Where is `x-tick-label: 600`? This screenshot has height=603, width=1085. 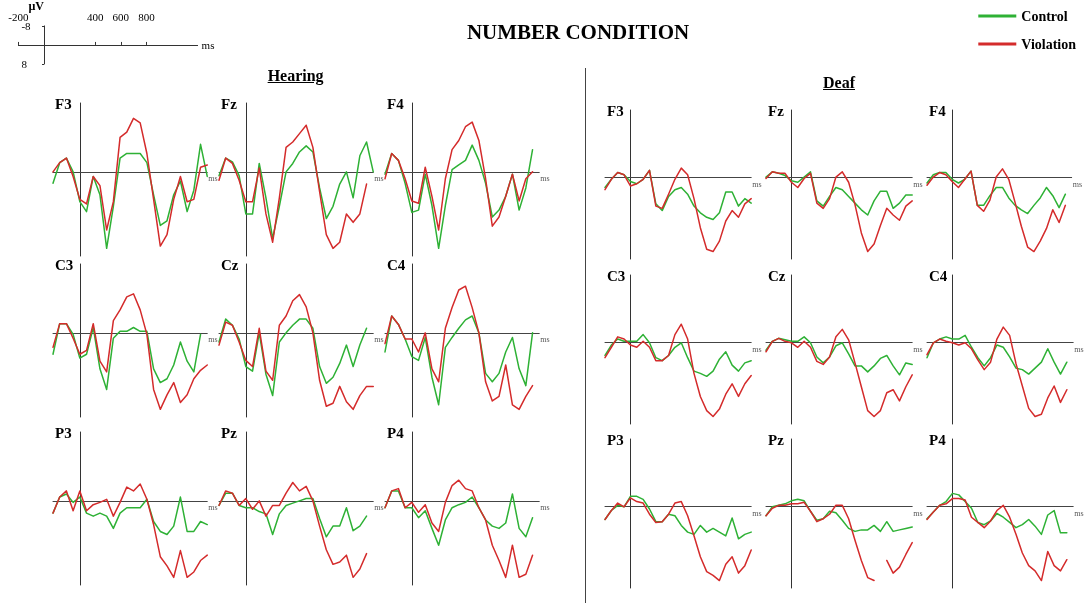 x-tick-label: 600 is located at coordinates (121, 17).